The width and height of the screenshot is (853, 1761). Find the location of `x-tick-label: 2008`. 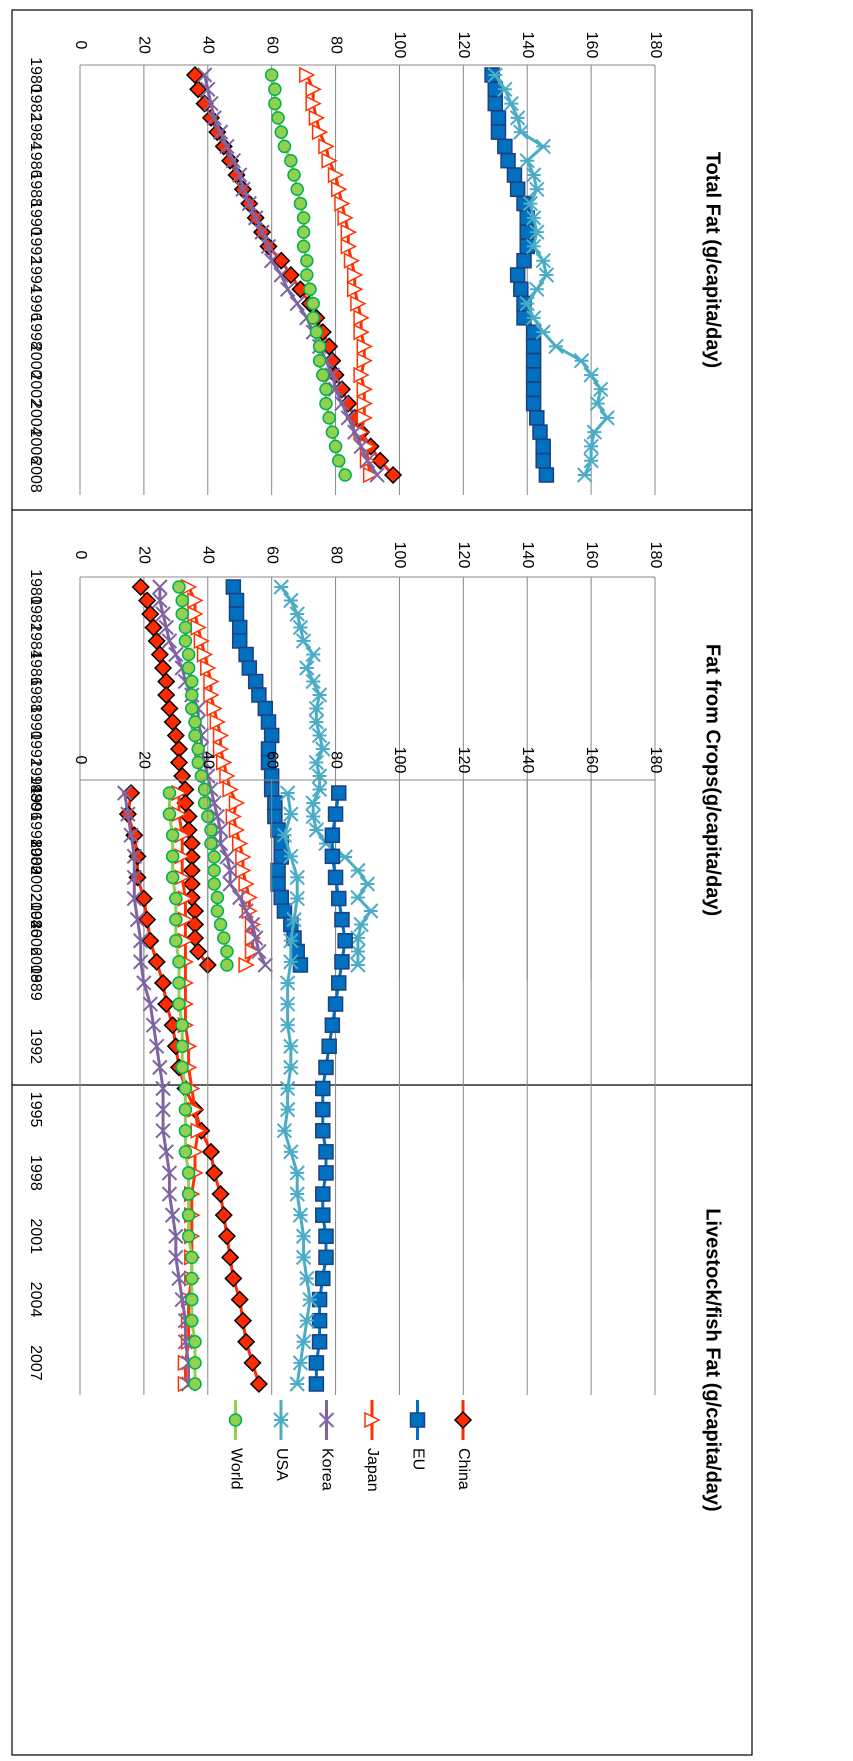

x-tick-label: 2008 is located at coordinates (35, 965).